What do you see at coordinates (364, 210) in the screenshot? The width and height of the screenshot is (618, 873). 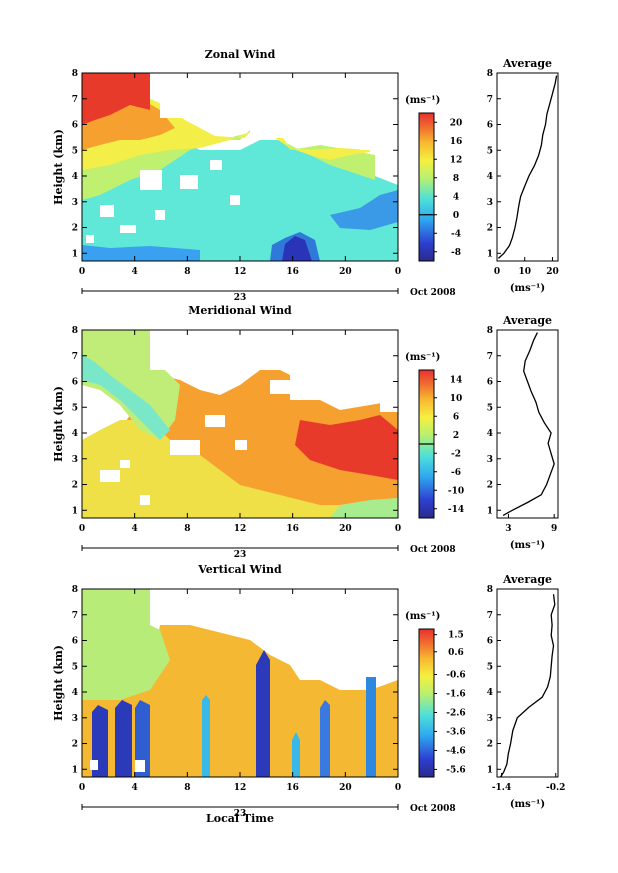 I see `zonal-field-rightblue` at bounding box center [364, 210].